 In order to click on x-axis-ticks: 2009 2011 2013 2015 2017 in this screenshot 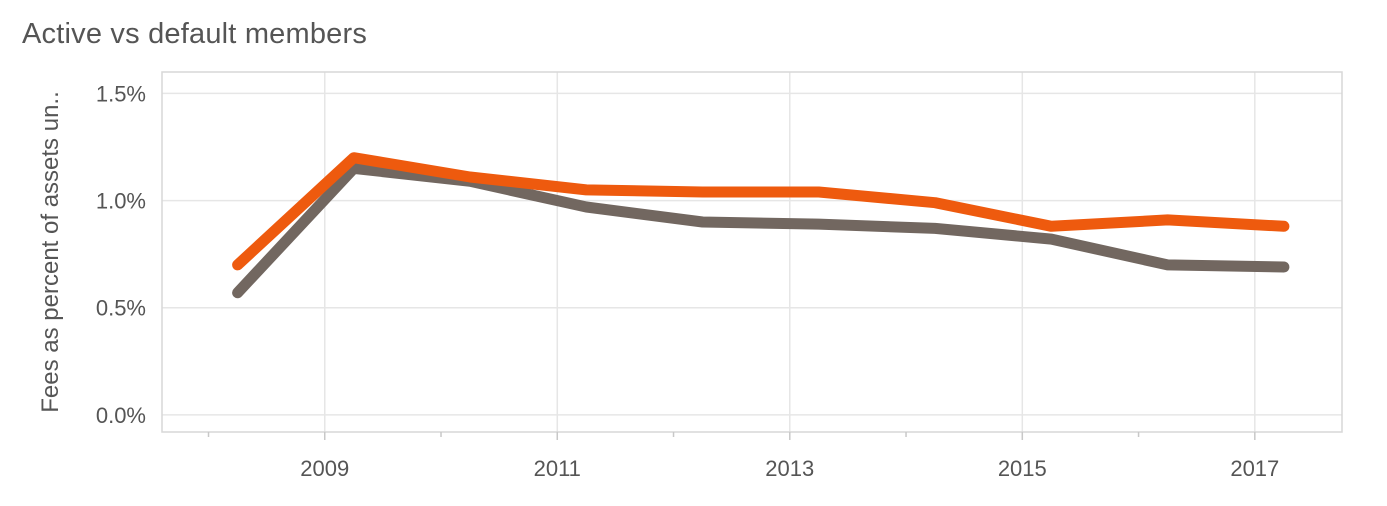, I will do `click(743, 456)`.